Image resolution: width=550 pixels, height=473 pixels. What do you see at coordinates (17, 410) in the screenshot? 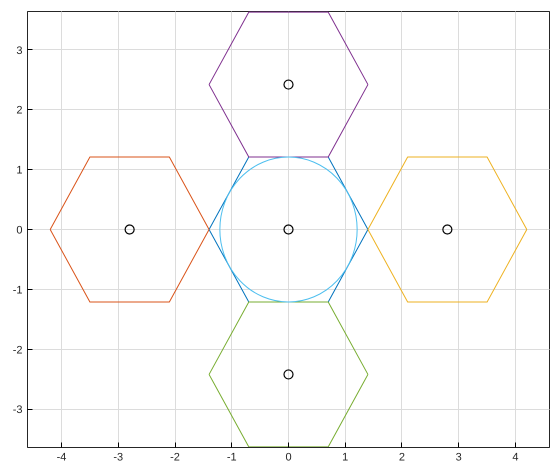
I see `y-tick-label: -3` at bounding box center [17, 410].